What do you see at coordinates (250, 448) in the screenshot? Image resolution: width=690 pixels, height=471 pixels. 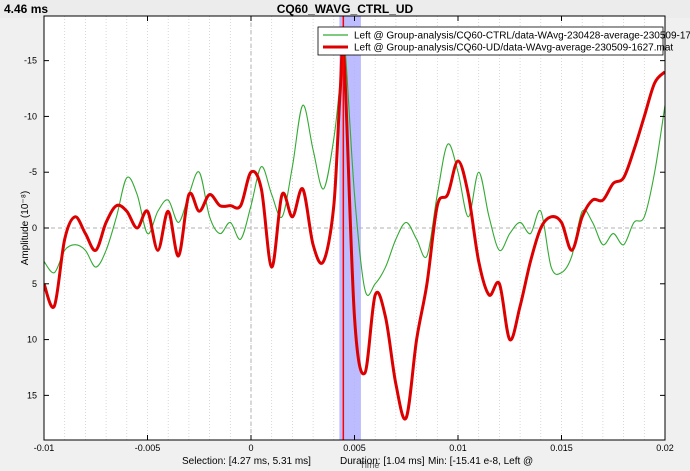 I see `x-tick-label: 0` at bounding box center [250, 448].